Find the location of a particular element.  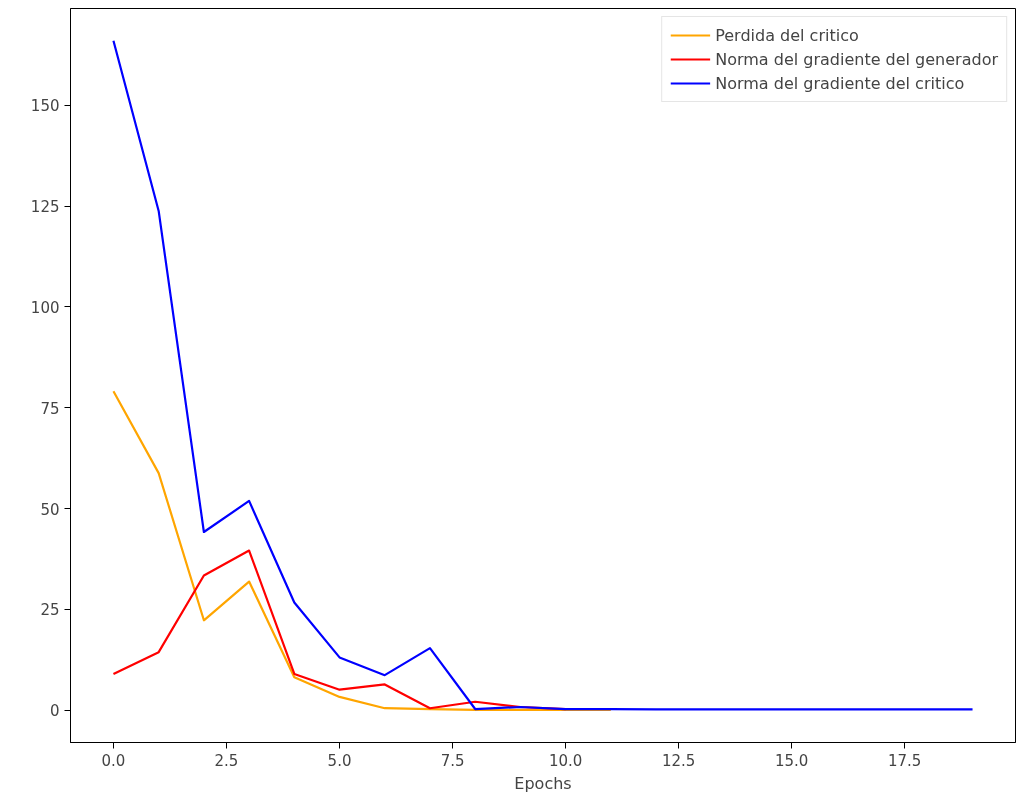

legend-label: Norma del gradiente del generador is located at coordinates (856, 59).